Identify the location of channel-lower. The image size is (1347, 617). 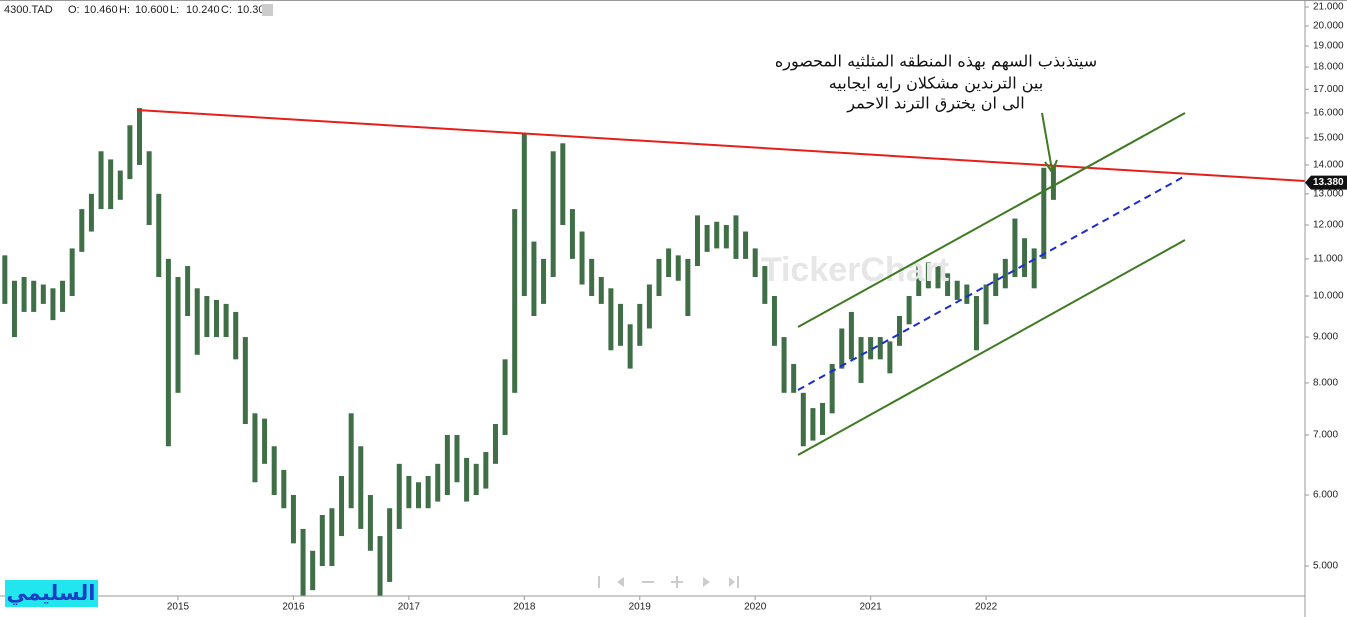
(991, 347).